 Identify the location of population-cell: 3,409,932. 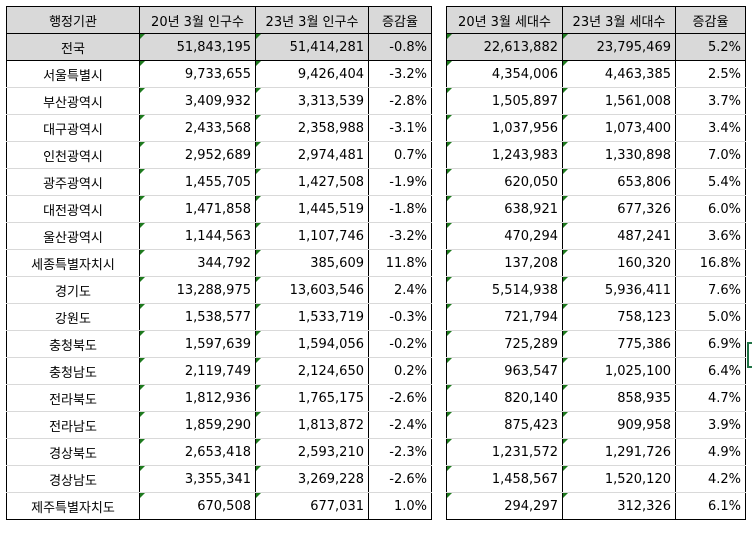
(197, 101).